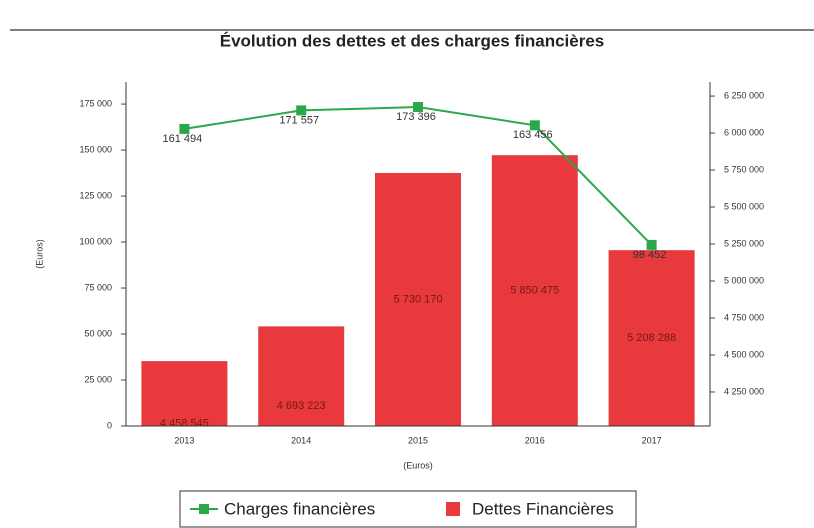  I want to click on bar-value-label: 5 730 170, so click(418, 299).